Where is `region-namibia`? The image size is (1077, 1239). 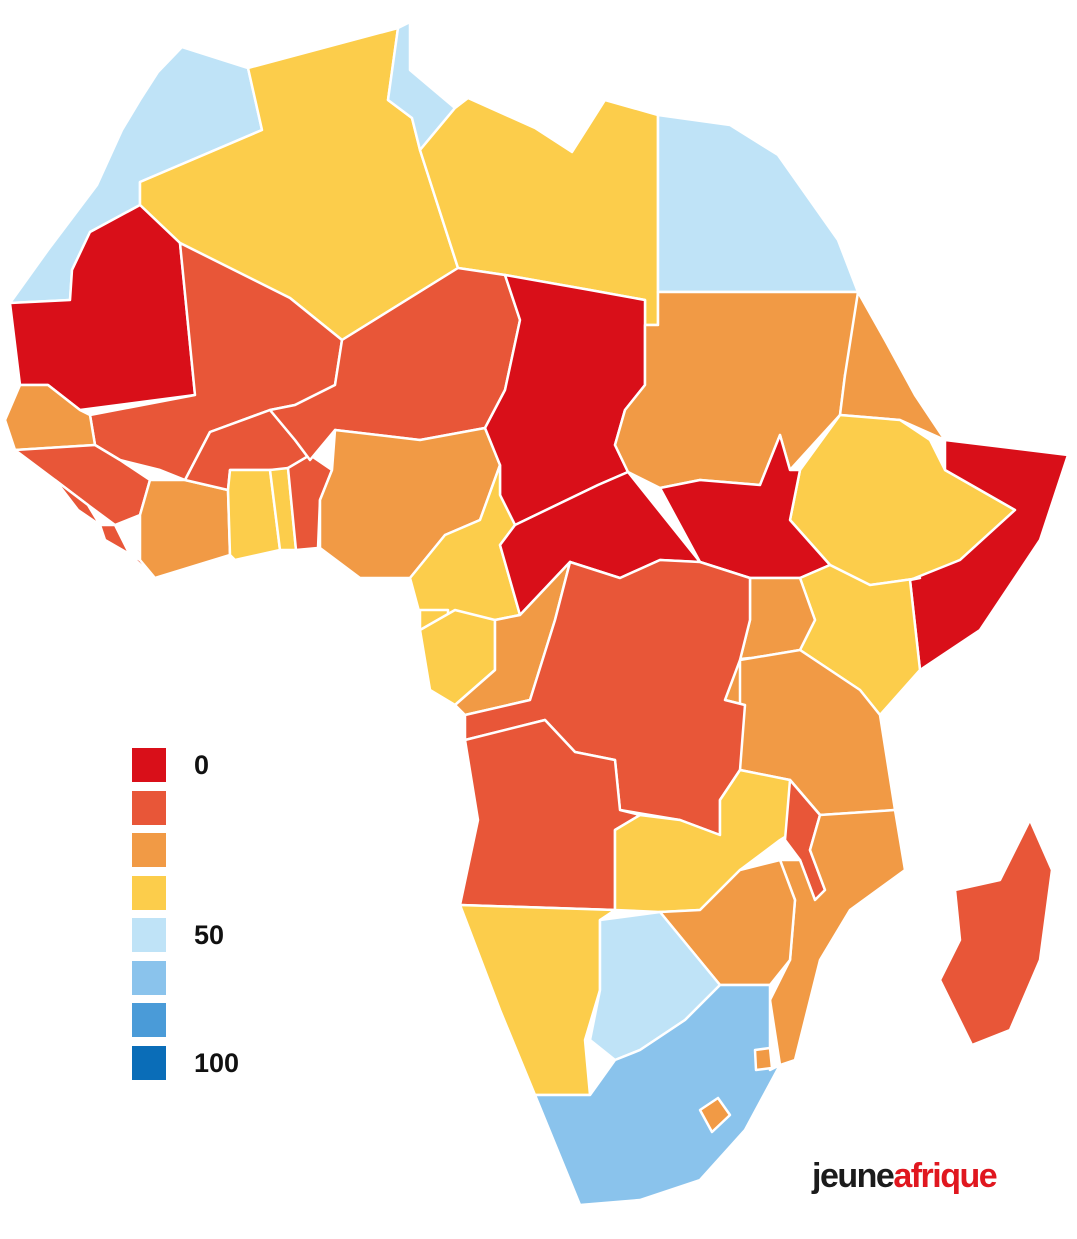
region-namibia is located at coordinates (537, 1000).